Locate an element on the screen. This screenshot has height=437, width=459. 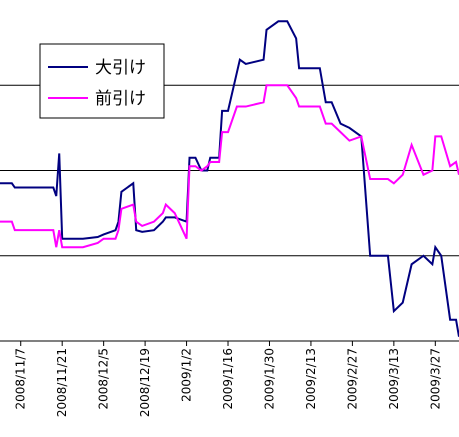
legend-label-series-2: 前引け is located at coordinates (120, 99).